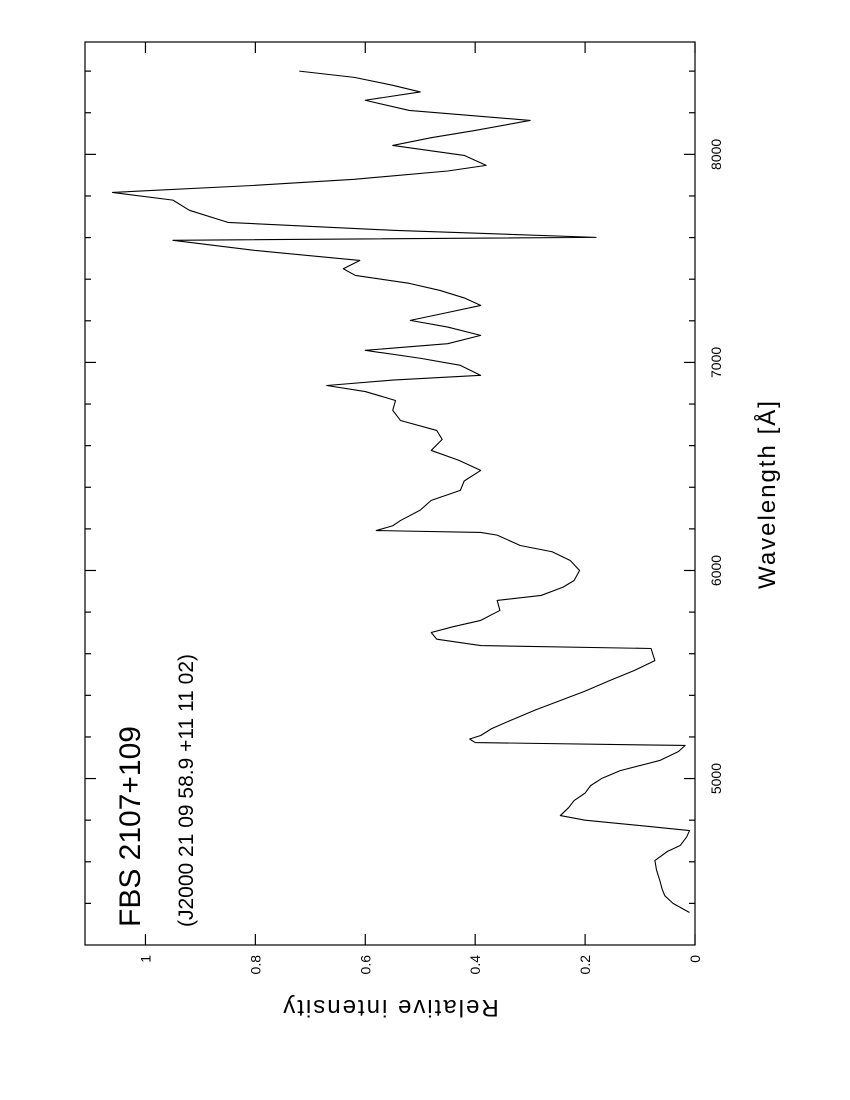  I want to click on y-tick-label: 0, so click(695, 959).